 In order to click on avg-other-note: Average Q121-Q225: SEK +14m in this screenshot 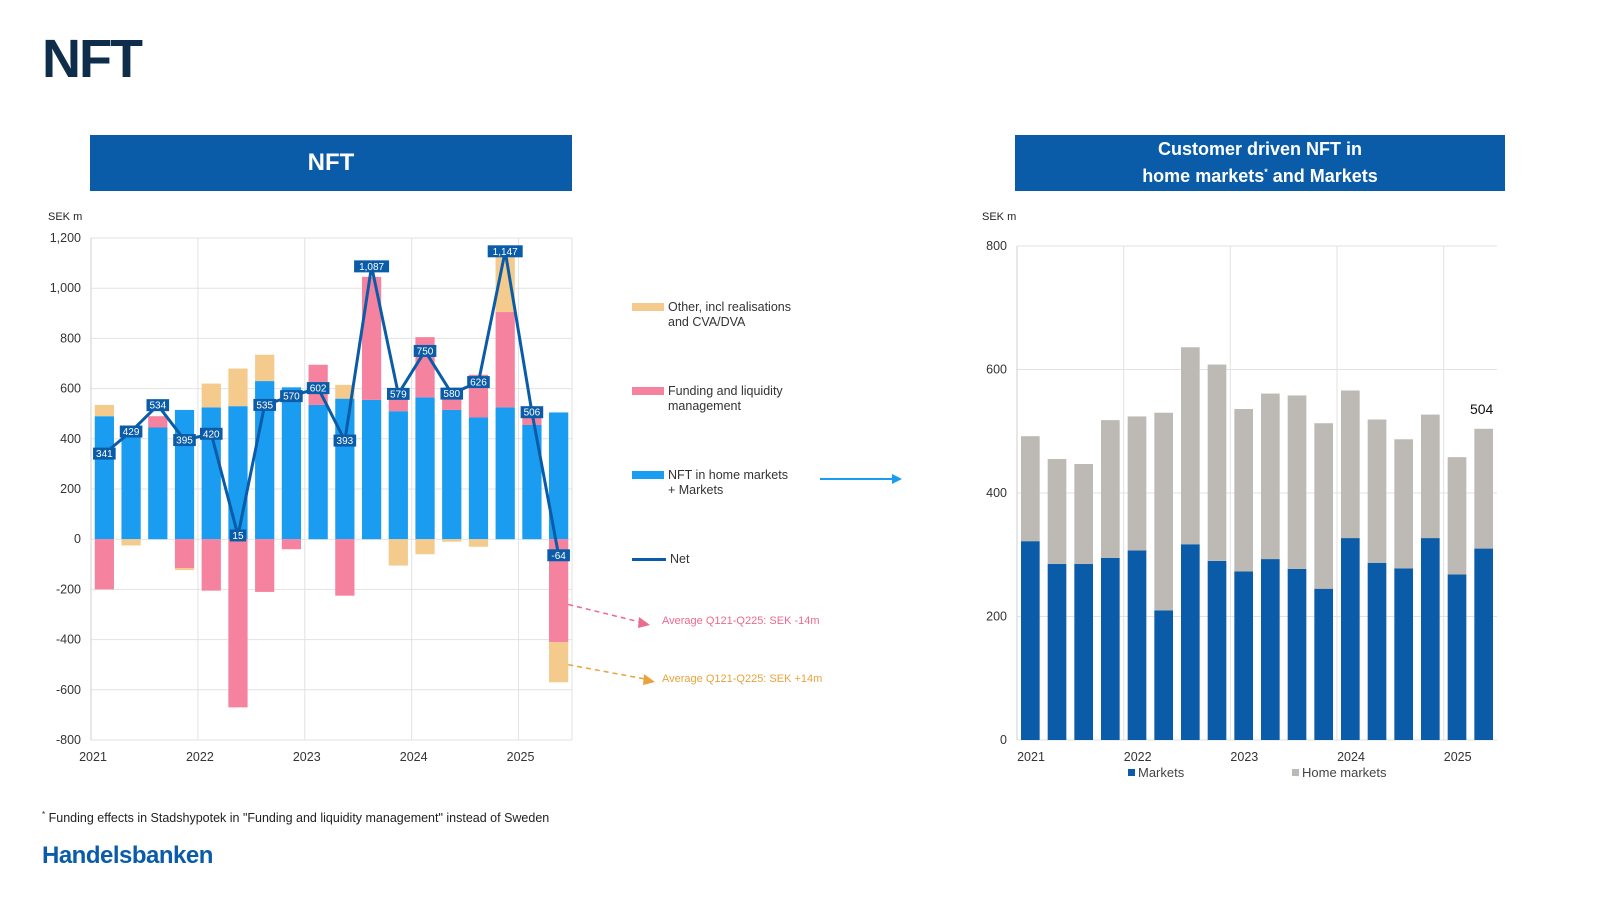, I will do `click(742, 679)`.